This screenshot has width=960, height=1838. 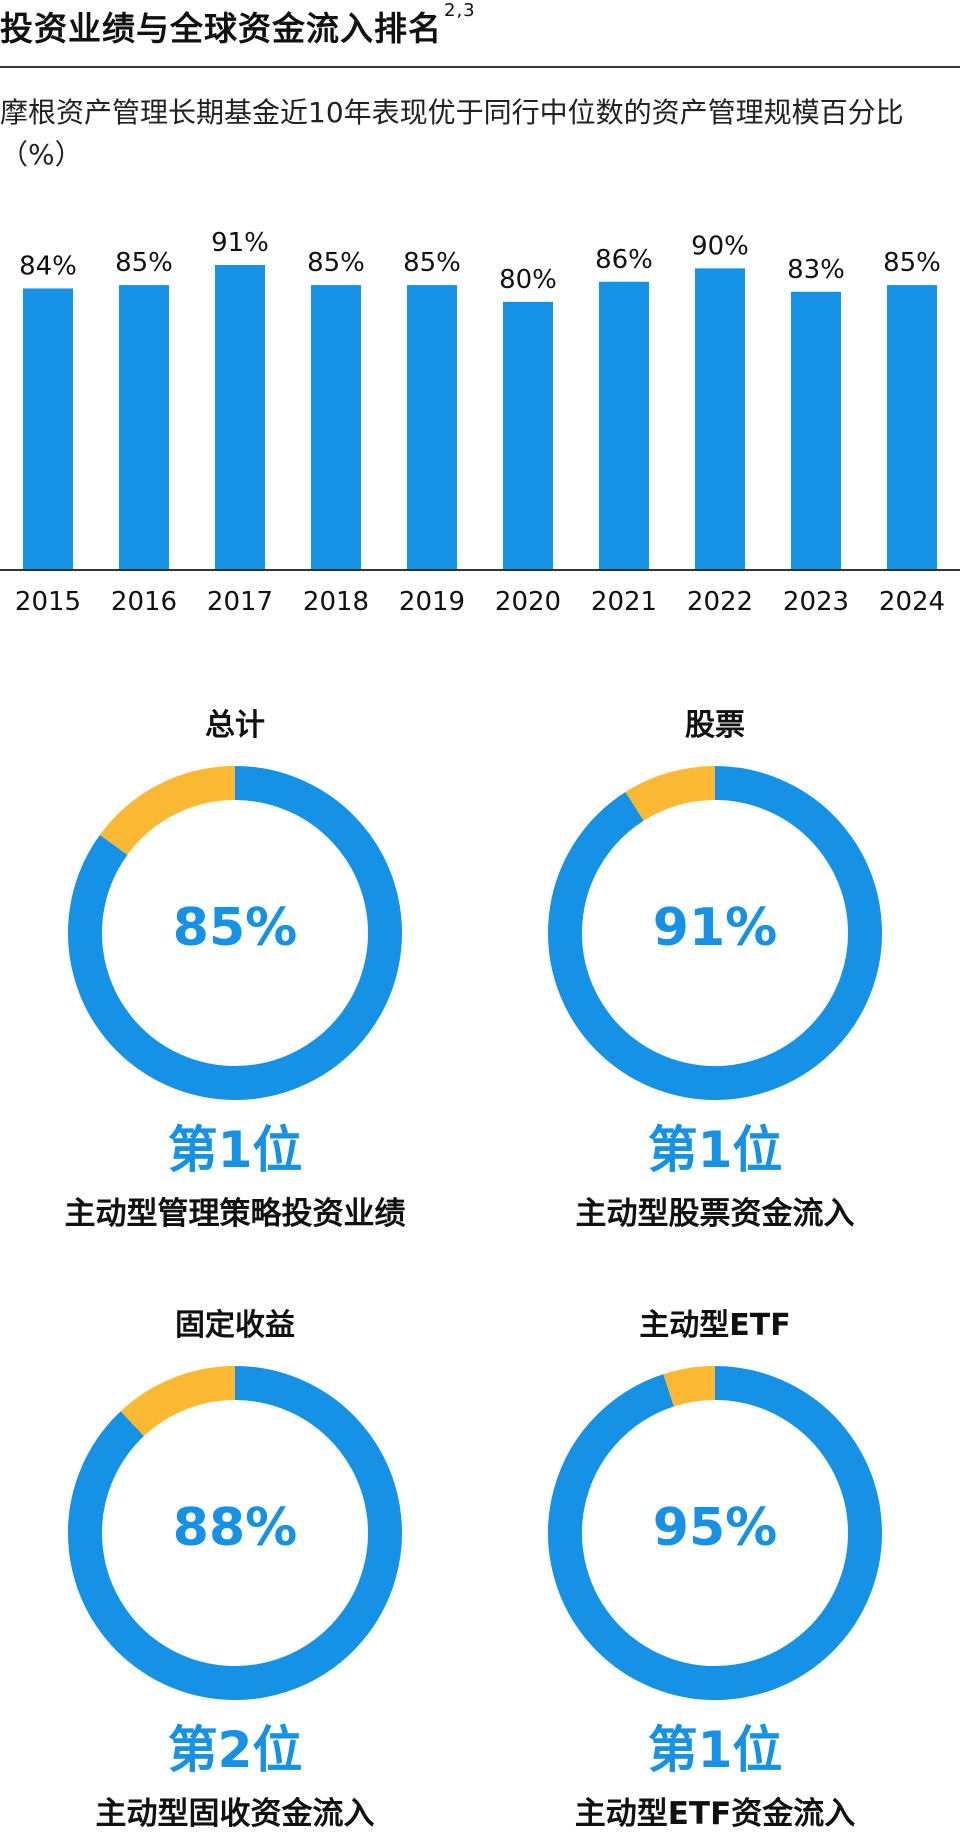 I want to click on title-text: 投资业绩与全球资金流入排名, so click(x=221, y=28).